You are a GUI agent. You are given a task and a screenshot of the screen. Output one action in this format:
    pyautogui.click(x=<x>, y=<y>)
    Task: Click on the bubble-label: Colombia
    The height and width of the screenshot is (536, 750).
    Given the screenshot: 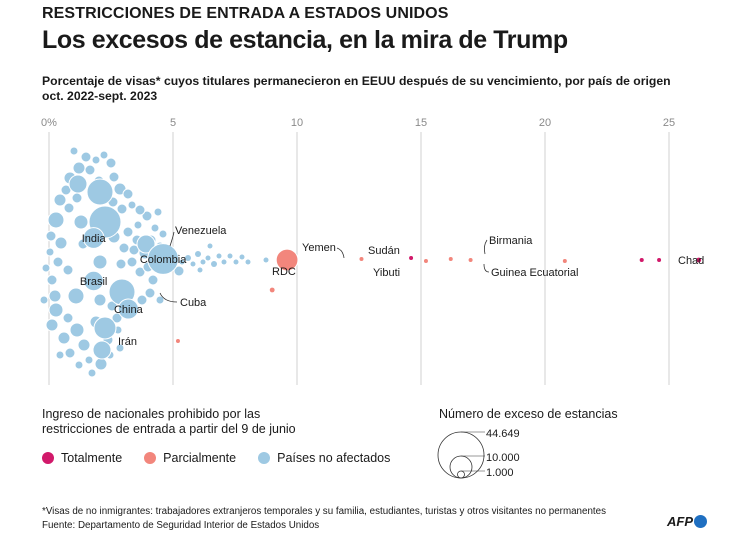 What is the action you would take?
    pyautogui.click(x=163, y=260)
    